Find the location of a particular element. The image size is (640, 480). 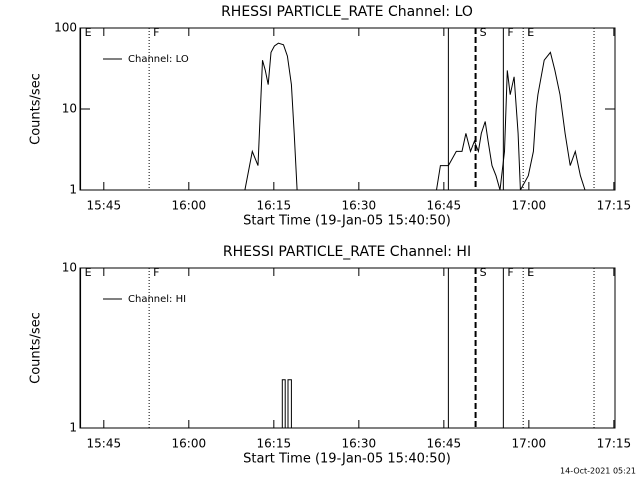

legend-label: Channel: LO is located at coordinates (158, 59).